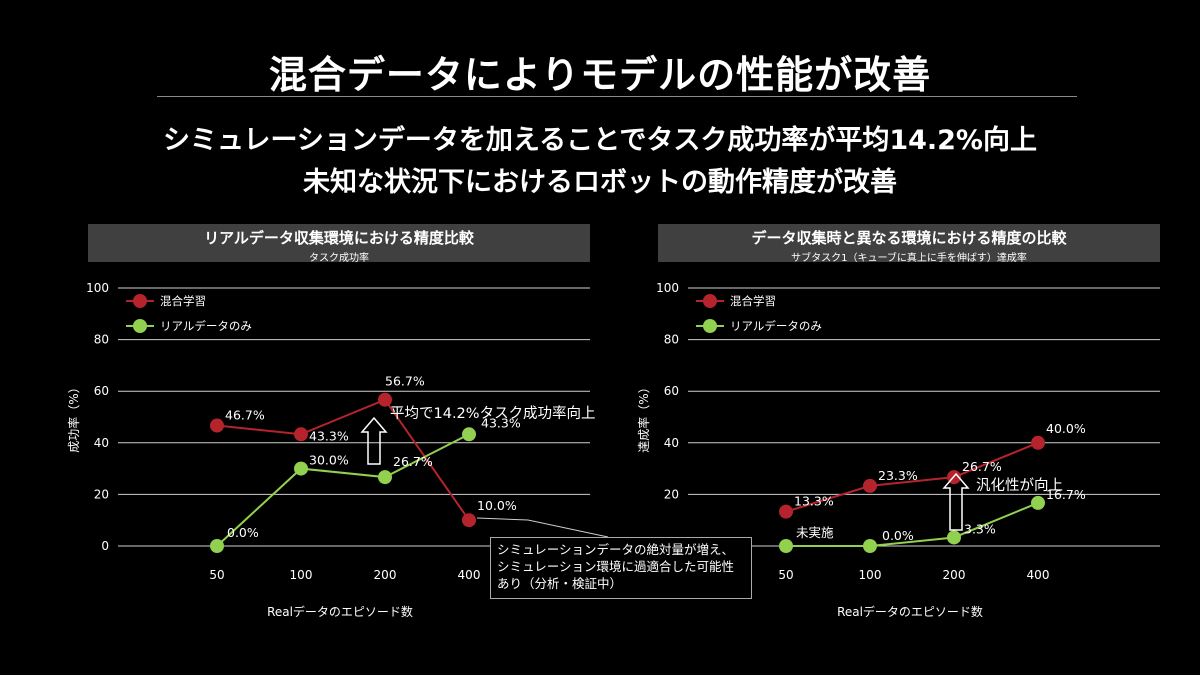  What do you see at coordinates (954, 575) in the screenshot?
I see `right-x-tick-label: 200` at bounding box center [954, 575].